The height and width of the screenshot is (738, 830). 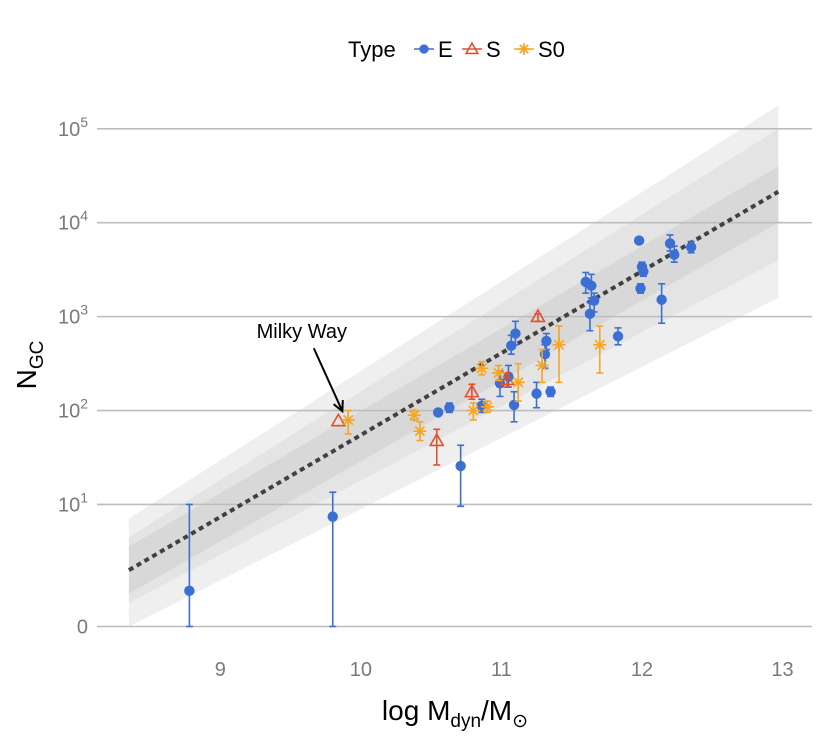 What do you see at coordinates (372, 49) in the screenshot?
I see `legend-title: Type` at bounding box center [372, 49].